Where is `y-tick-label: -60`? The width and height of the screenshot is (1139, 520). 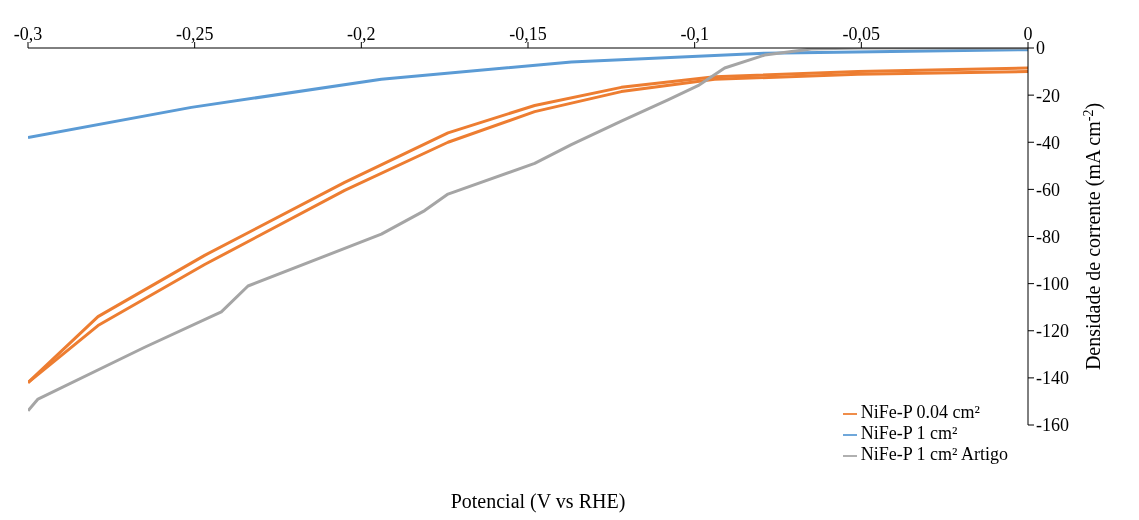 y-tick-label: -60 is located at coordinates (1048, 189).